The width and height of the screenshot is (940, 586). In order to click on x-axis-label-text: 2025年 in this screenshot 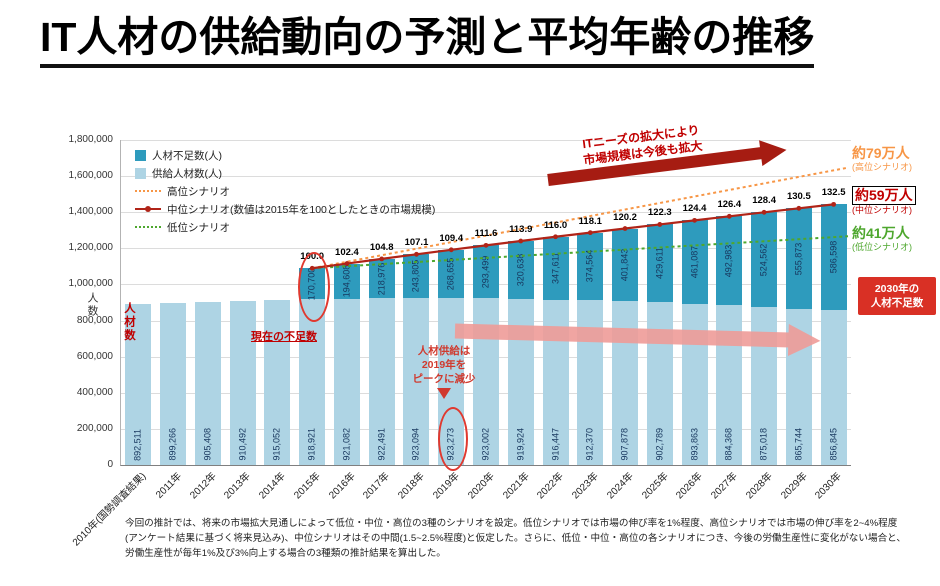, I will do `click(655, 486)`.